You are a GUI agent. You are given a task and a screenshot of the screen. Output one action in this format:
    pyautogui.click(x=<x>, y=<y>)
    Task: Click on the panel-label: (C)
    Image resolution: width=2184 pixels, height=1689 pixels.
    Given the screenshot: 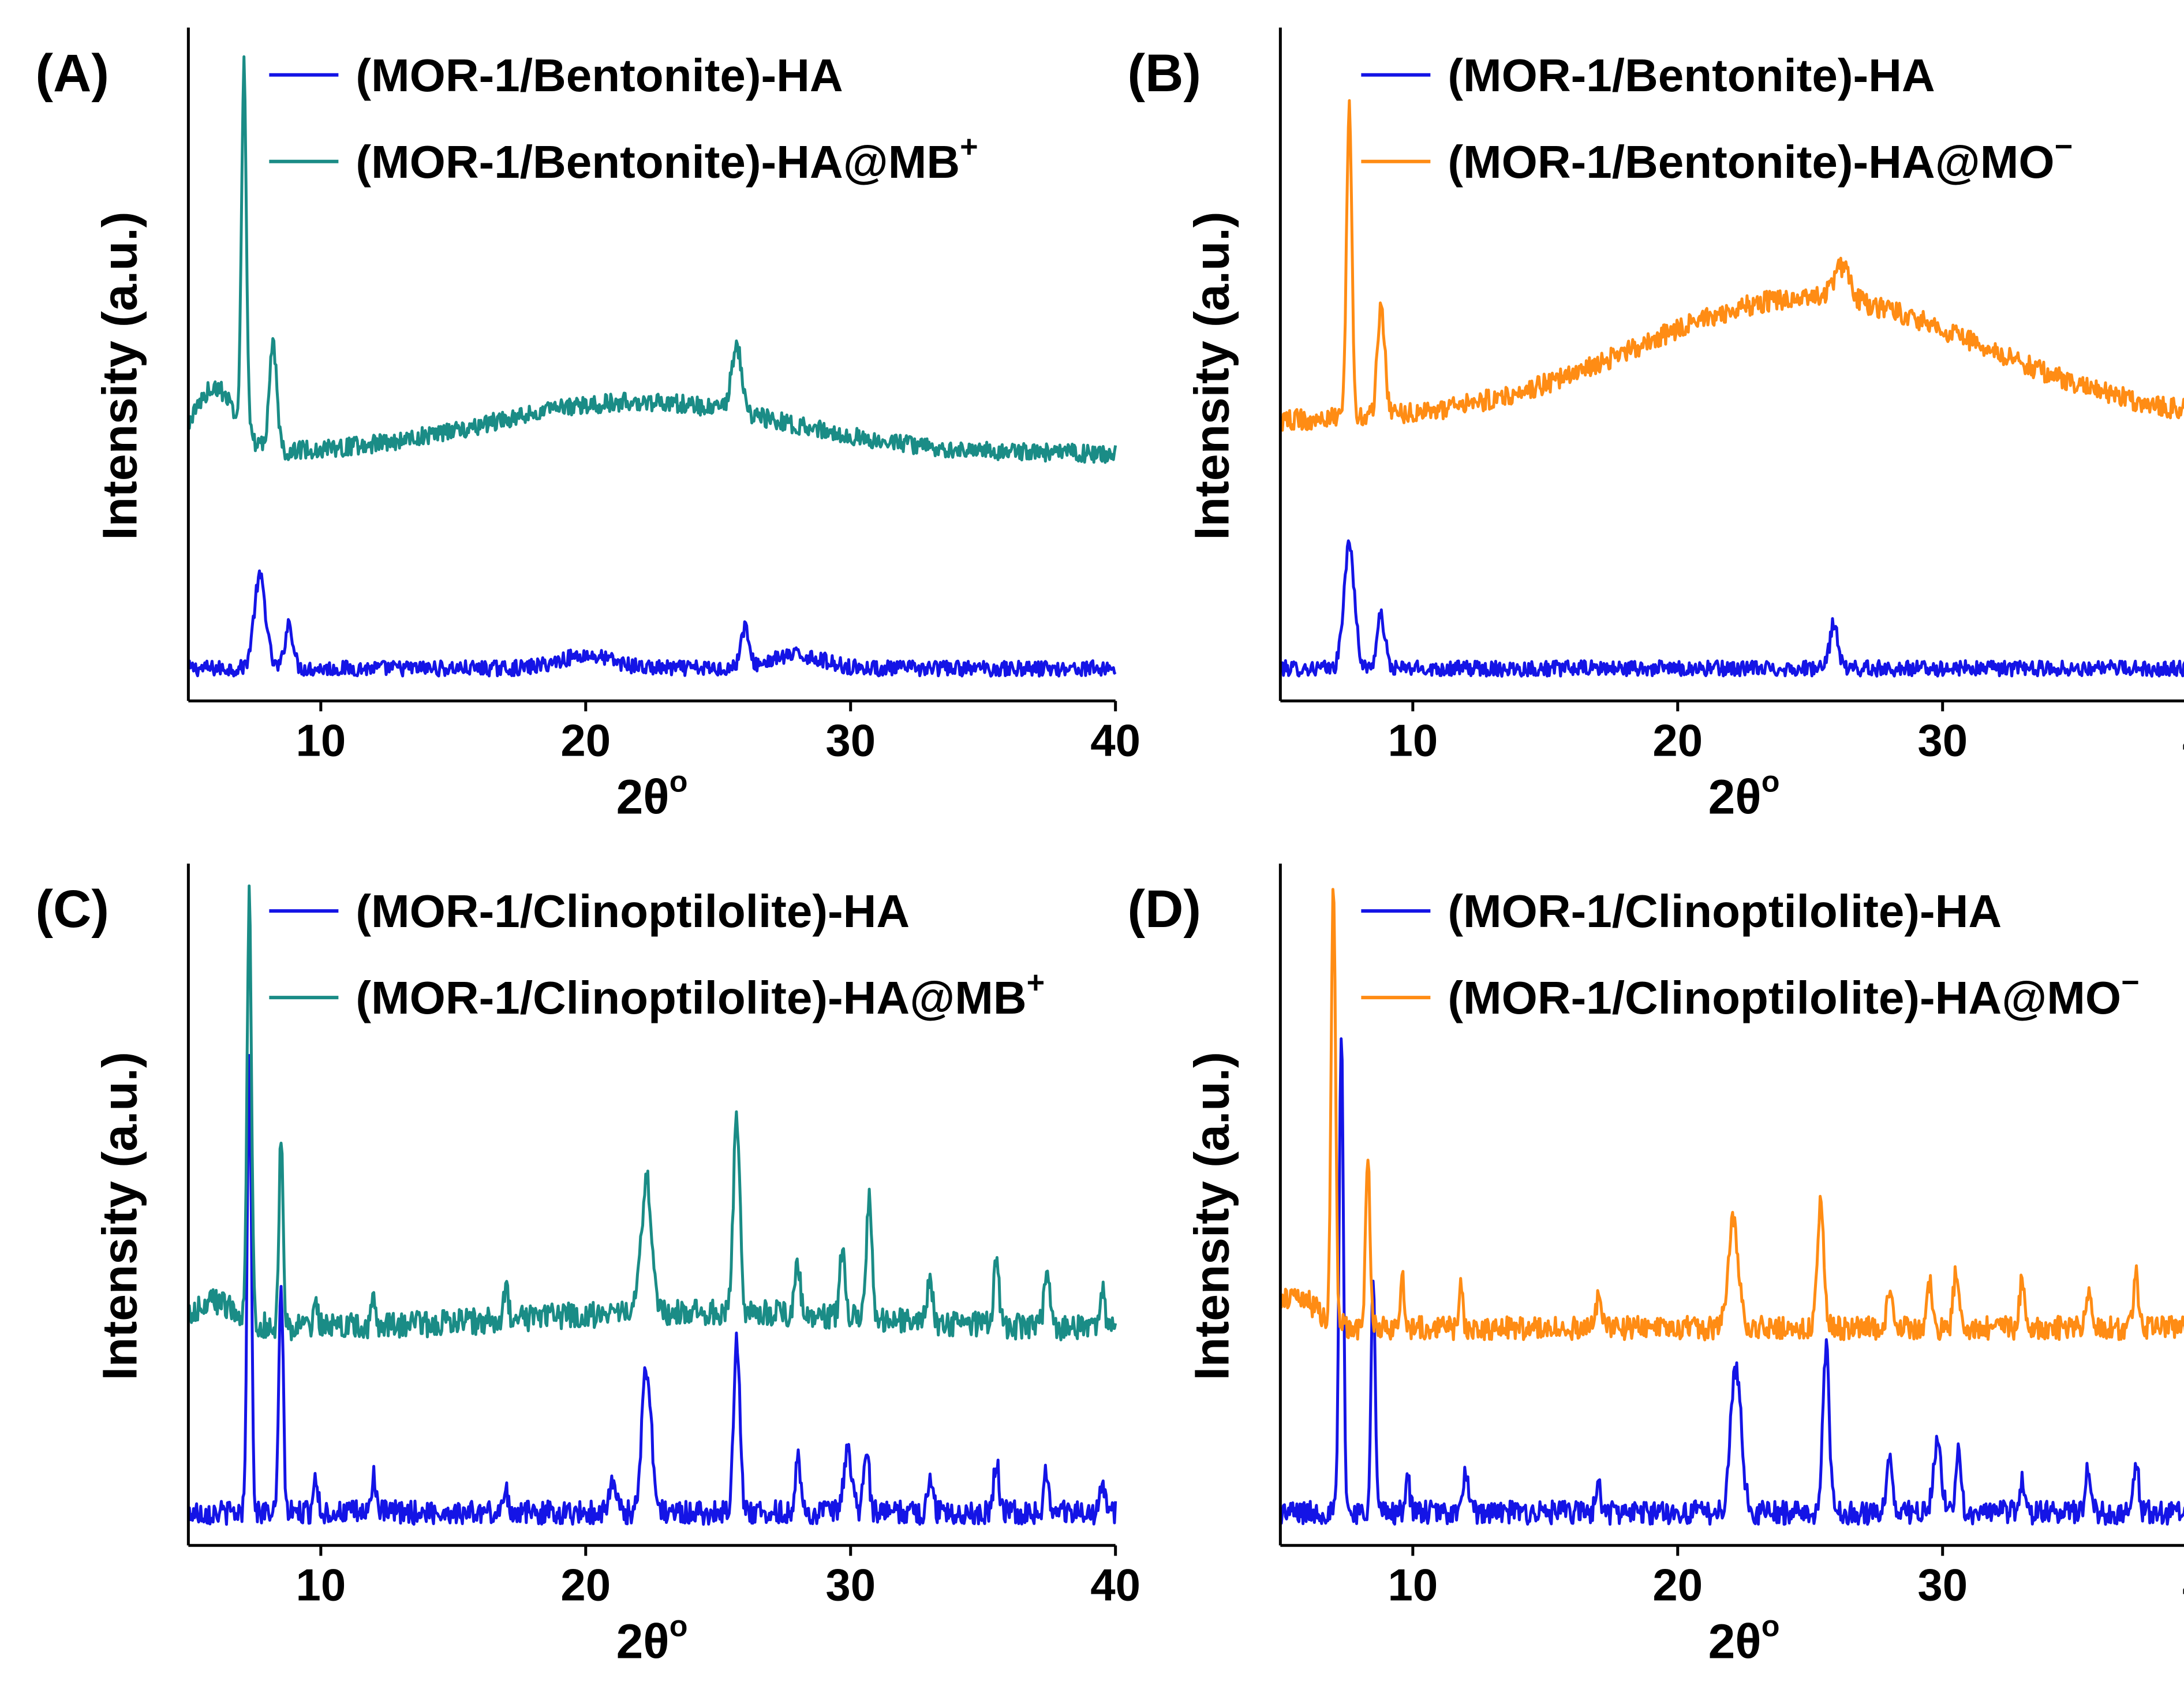 What is the action you would take?
    pyautogui.click(x=72, y=909)
    